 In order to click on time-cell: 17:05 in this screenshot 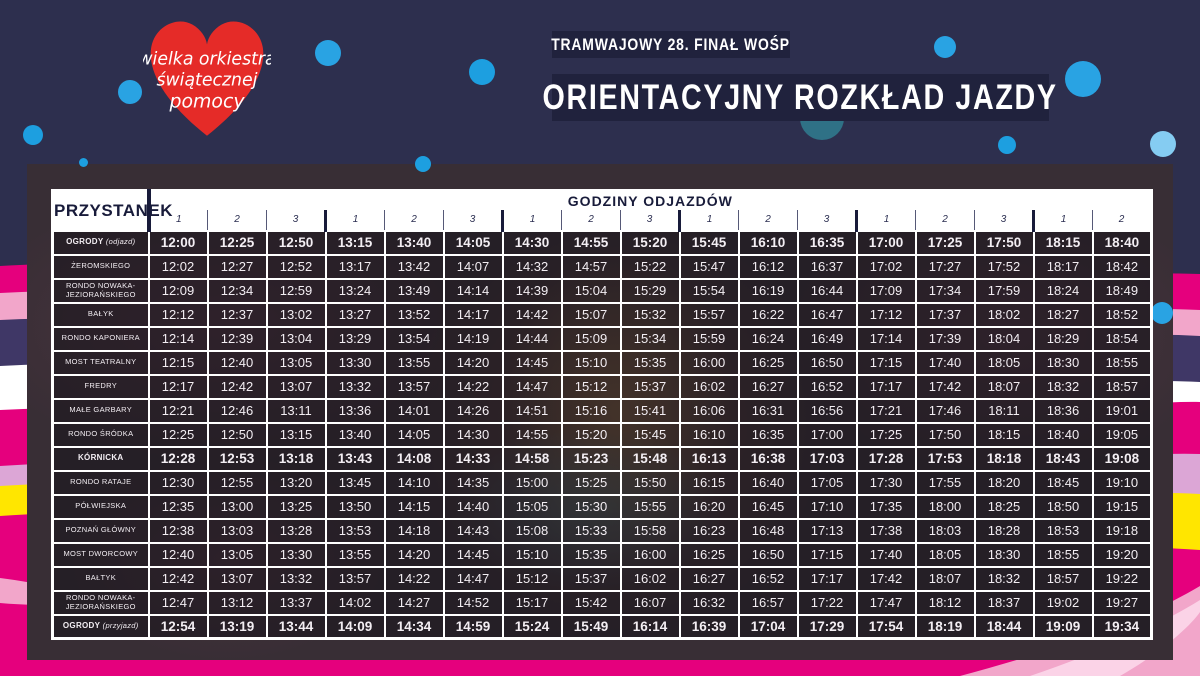, I will do `click(827, 482)`.